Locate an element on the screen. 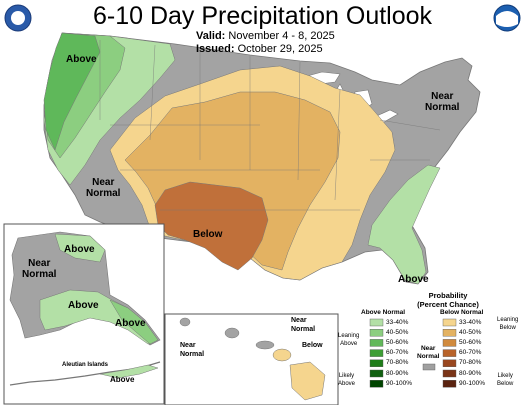 Image resolution: width=525 pixels, height=405 pixels. legend-leaning-below: Leaning Below is located at coordinates (508, 324).